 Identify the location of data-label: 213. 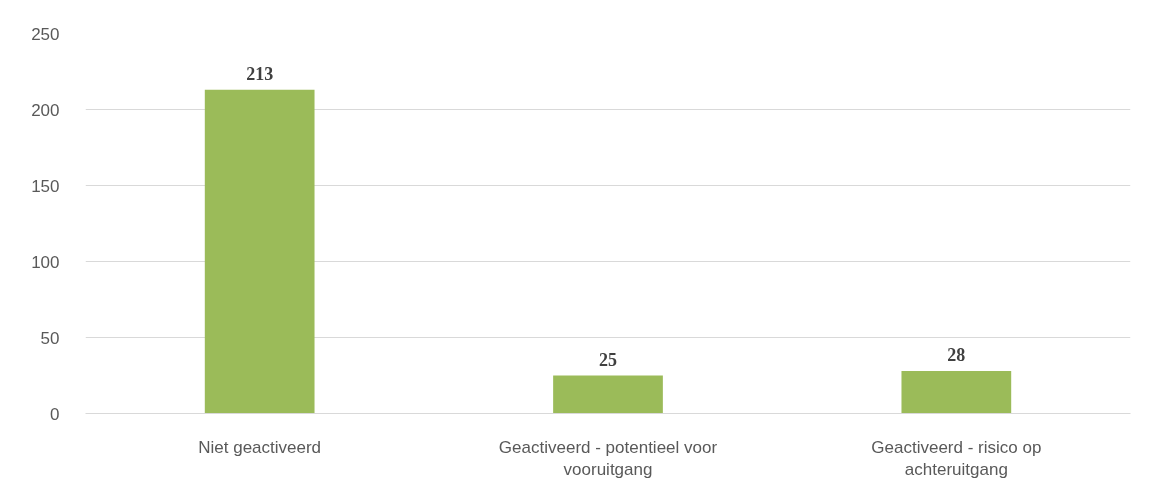
(260, 73).